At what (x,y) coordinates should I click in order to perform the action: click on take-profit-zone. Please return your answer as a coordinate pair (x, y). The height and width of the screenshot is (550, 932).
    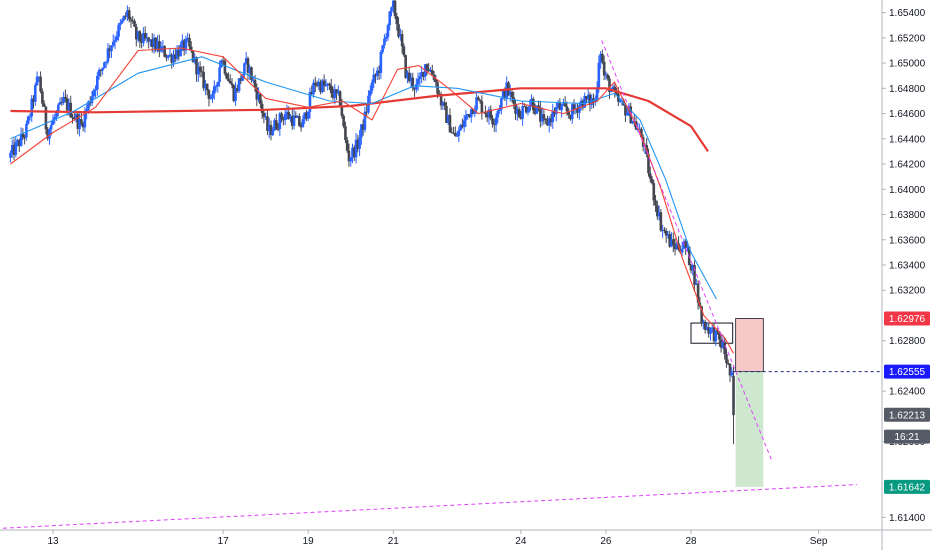
    Looking at the image, I should click on (749, 429).